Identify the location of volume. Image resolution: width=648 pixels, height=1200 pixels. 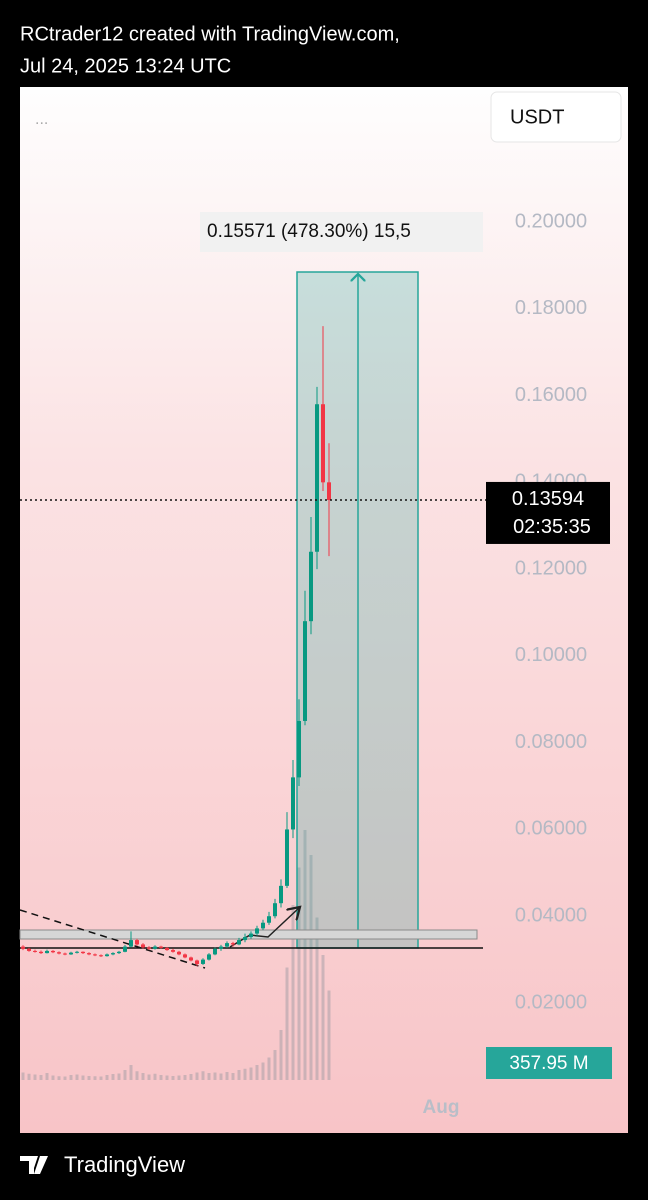
(176, 955).